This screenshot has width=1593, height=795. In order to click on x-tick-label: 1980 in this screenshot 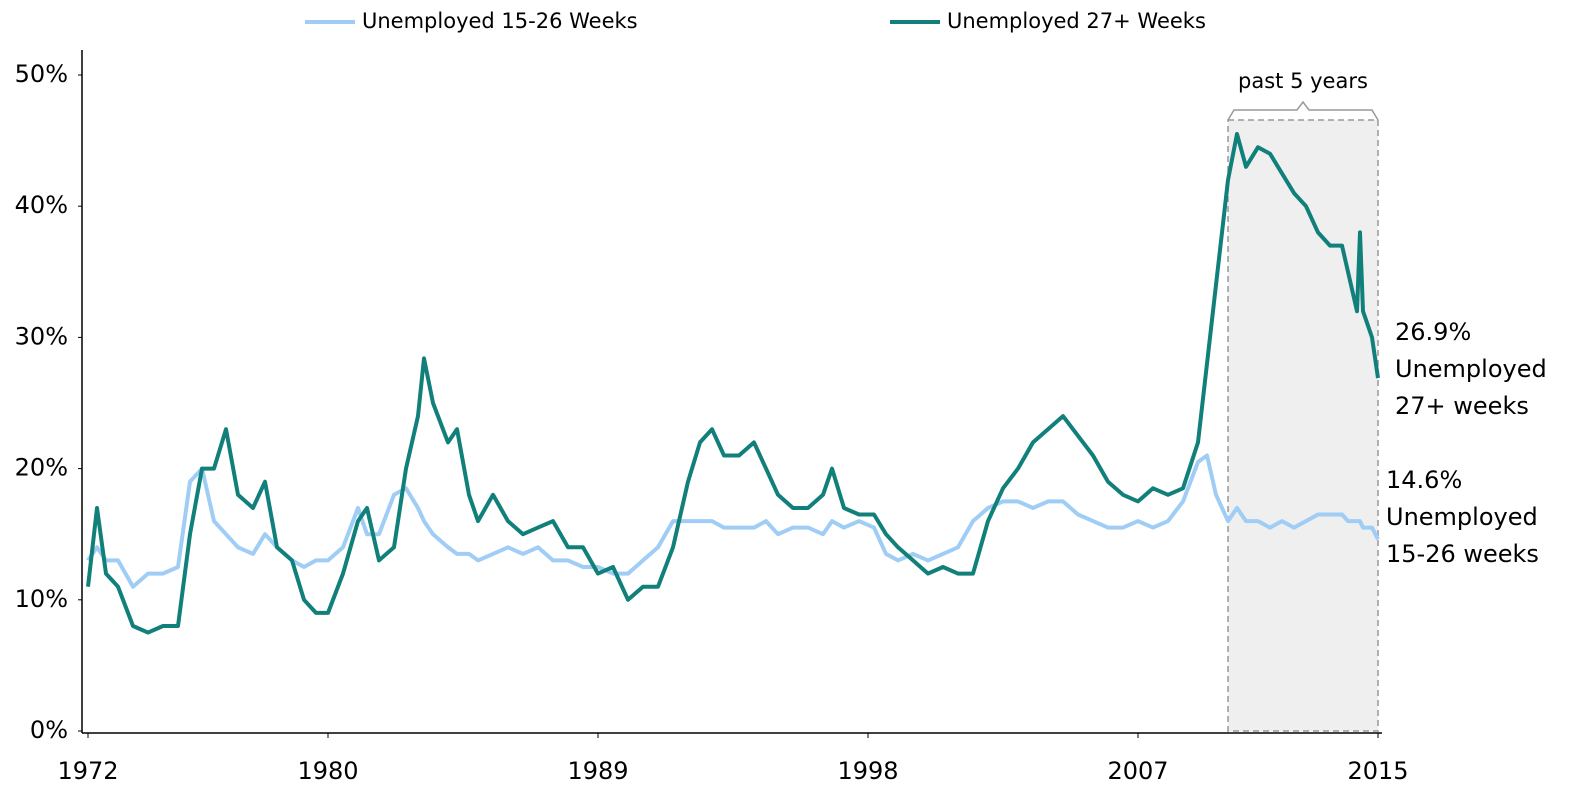, I will do `click(327, 771)`.